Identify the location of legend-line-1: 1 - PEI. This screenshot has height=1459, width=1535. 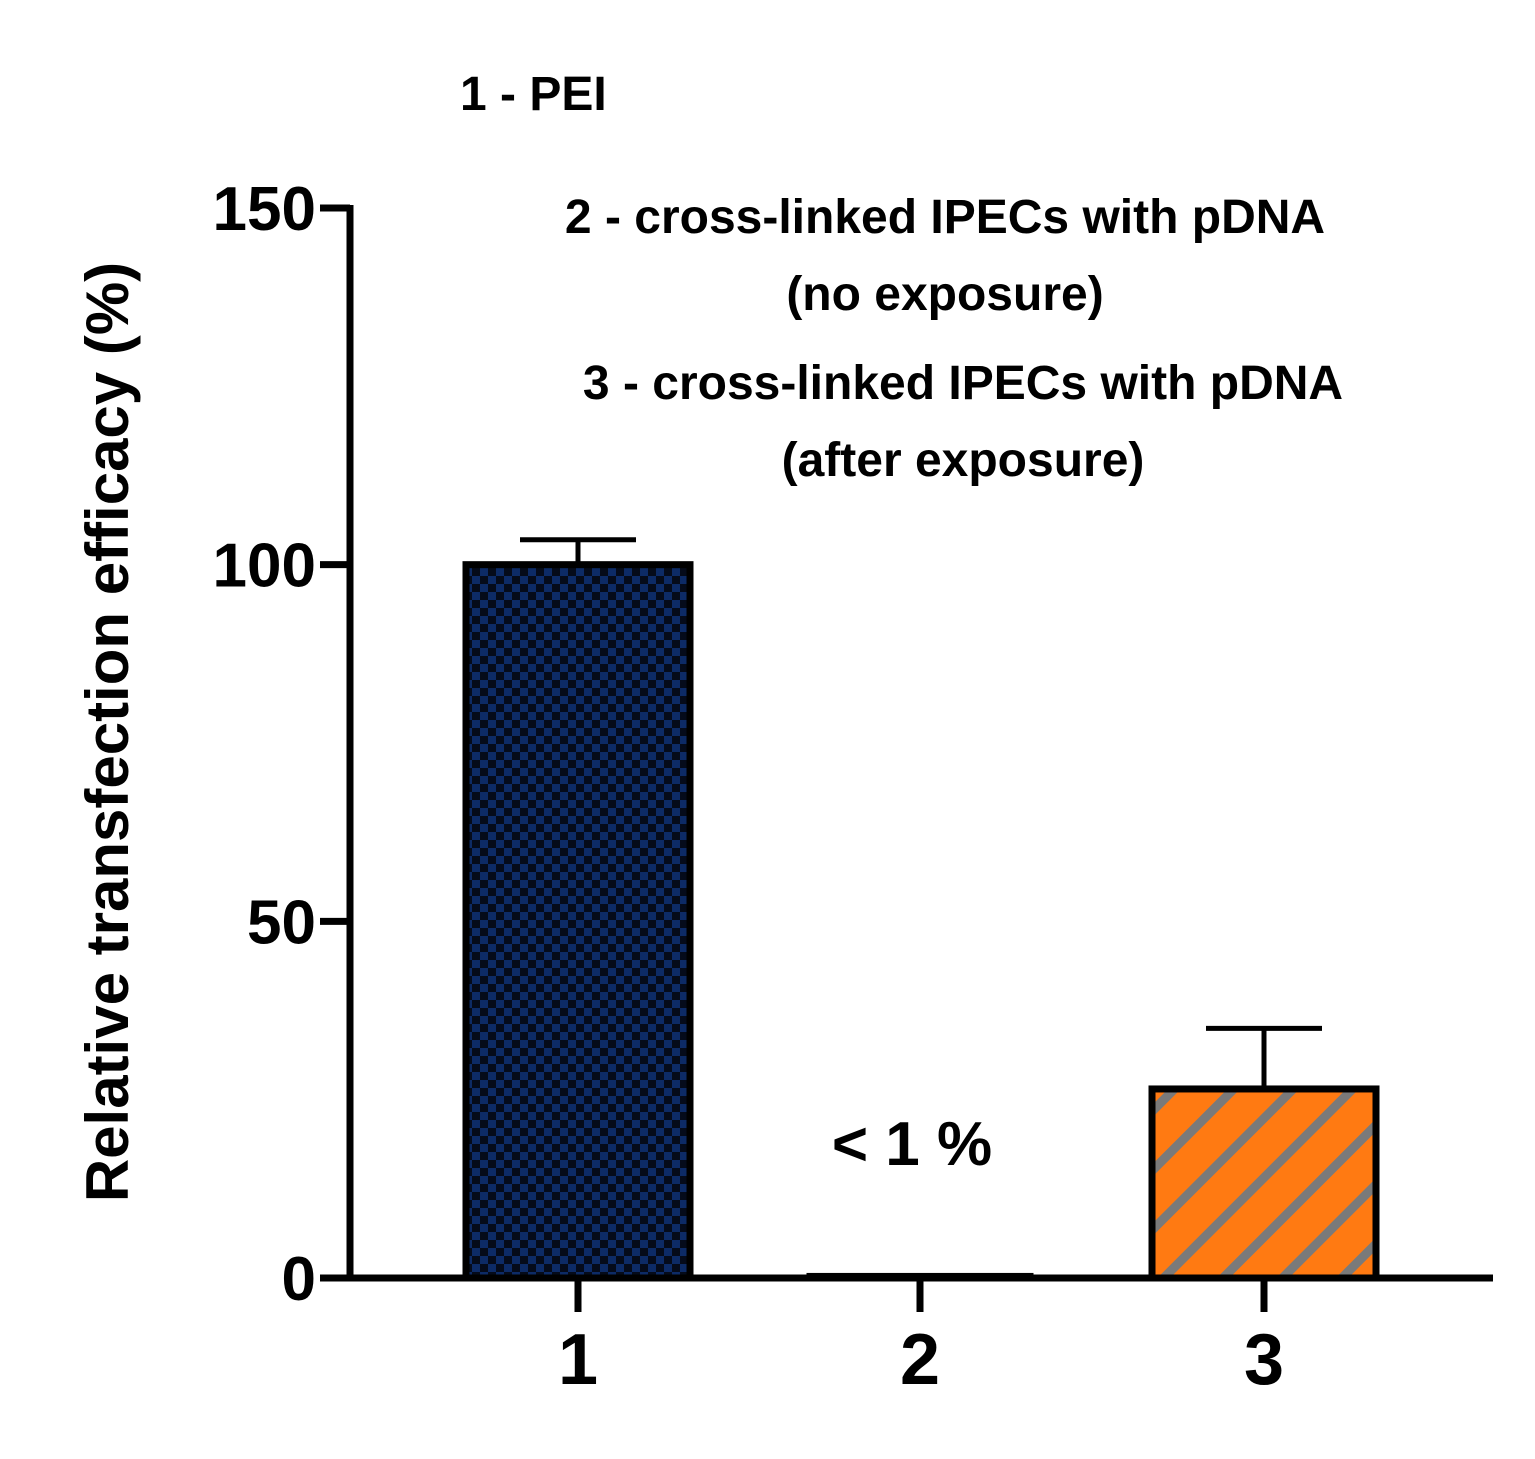
(533, 94).